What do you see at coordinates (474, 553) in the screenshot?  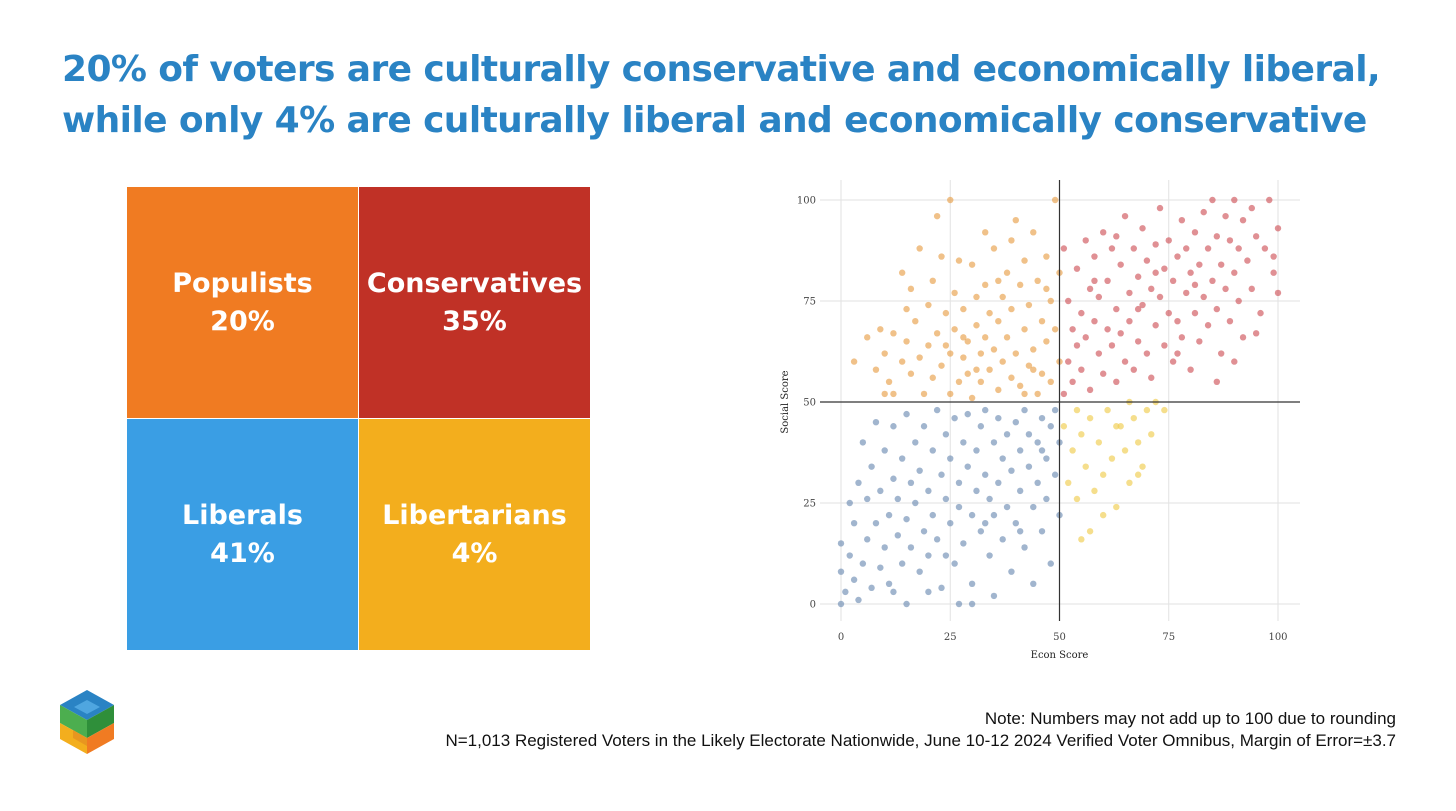 I see `quadrant-value-libertarians: 4%` at bounding box center [474, 553].